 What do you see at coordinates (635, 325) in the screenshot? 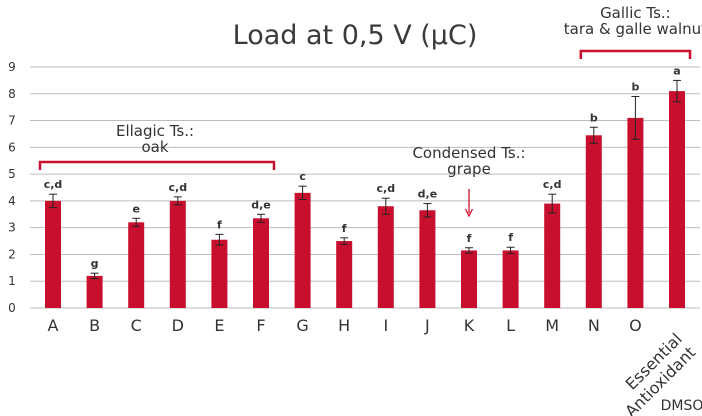
I see `x-tick-label: O` at bounding box center [635, 325].